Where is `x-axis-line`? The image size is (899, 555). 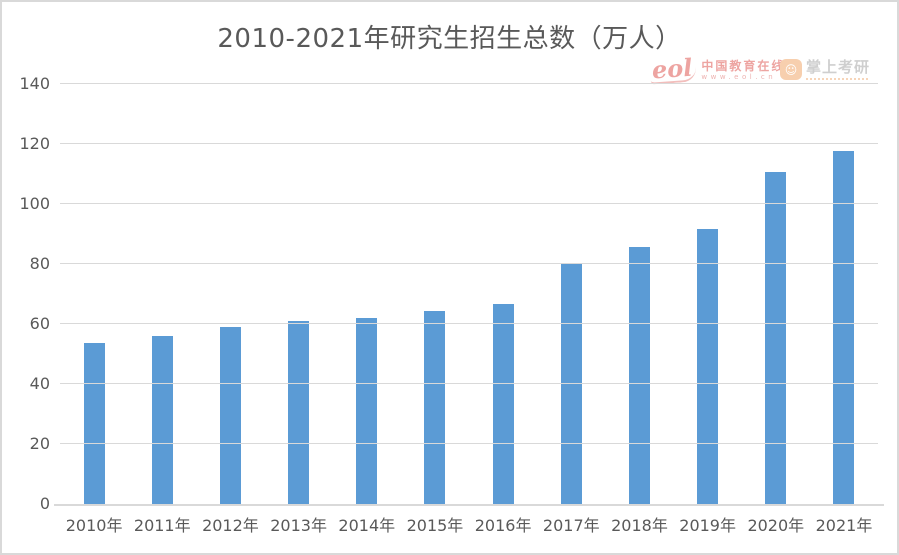 x-axis-line is located at coordinates (469, 505).